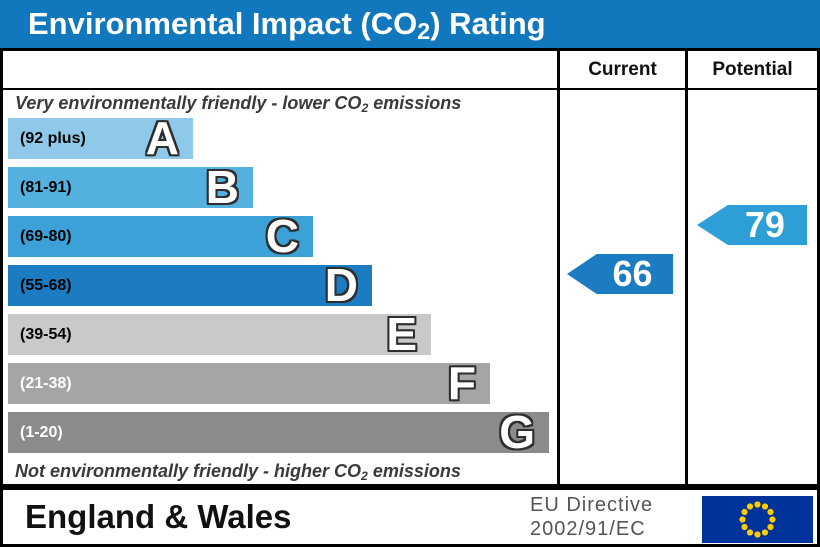 The height and width of the screenshot is (547, 820). I want to click on title-bar: Environmental Impact (CO2) Rating, so click(410, 24).